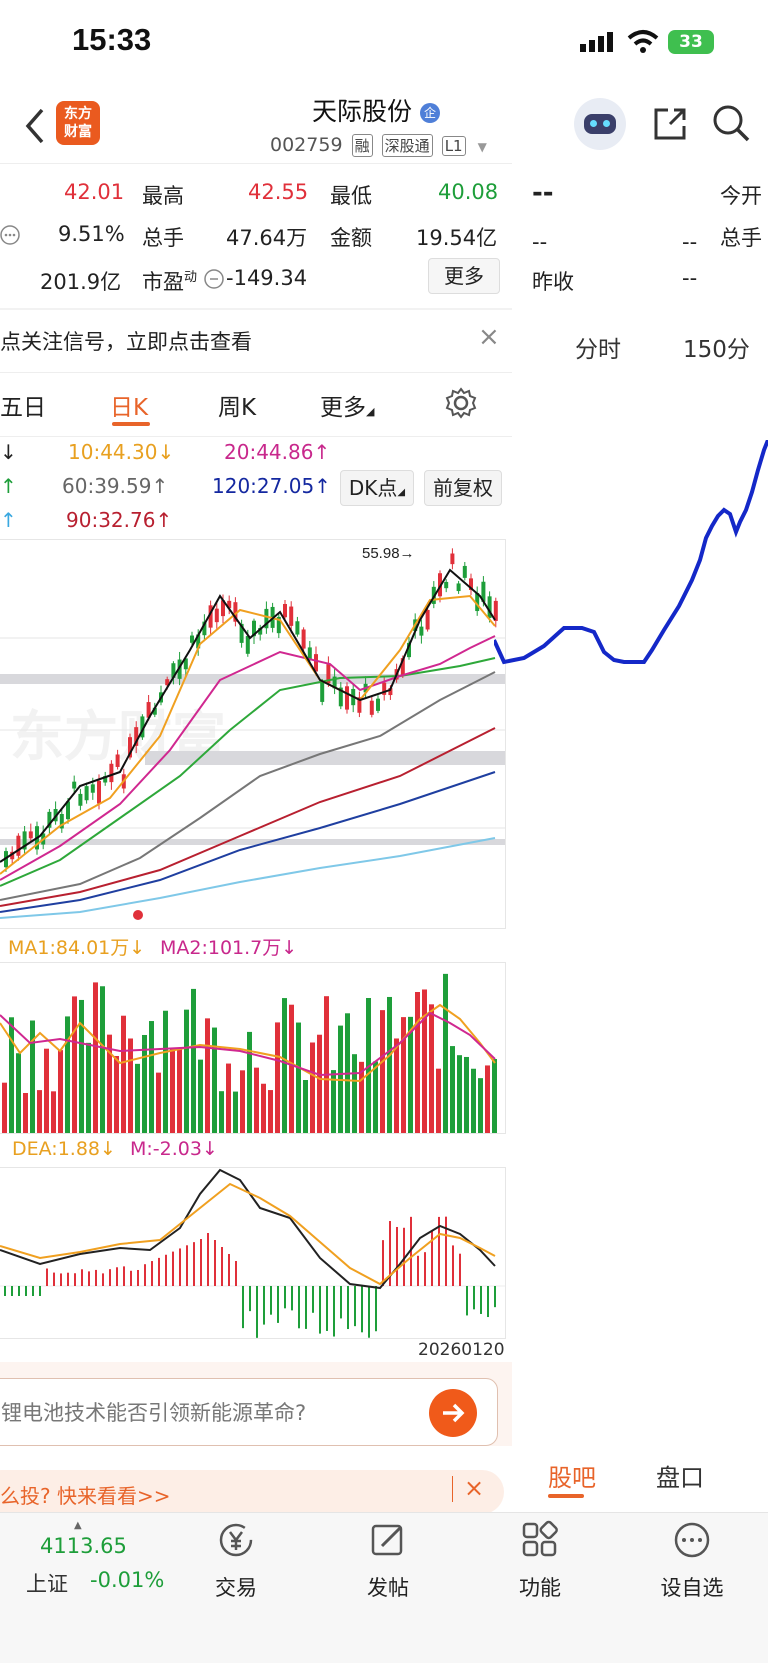 The width and height of the screenshot is (768, 1663). Describe the element at coordinates (384, 45) in the screenshot. I see `status-bar: 15:33 33` at that location.